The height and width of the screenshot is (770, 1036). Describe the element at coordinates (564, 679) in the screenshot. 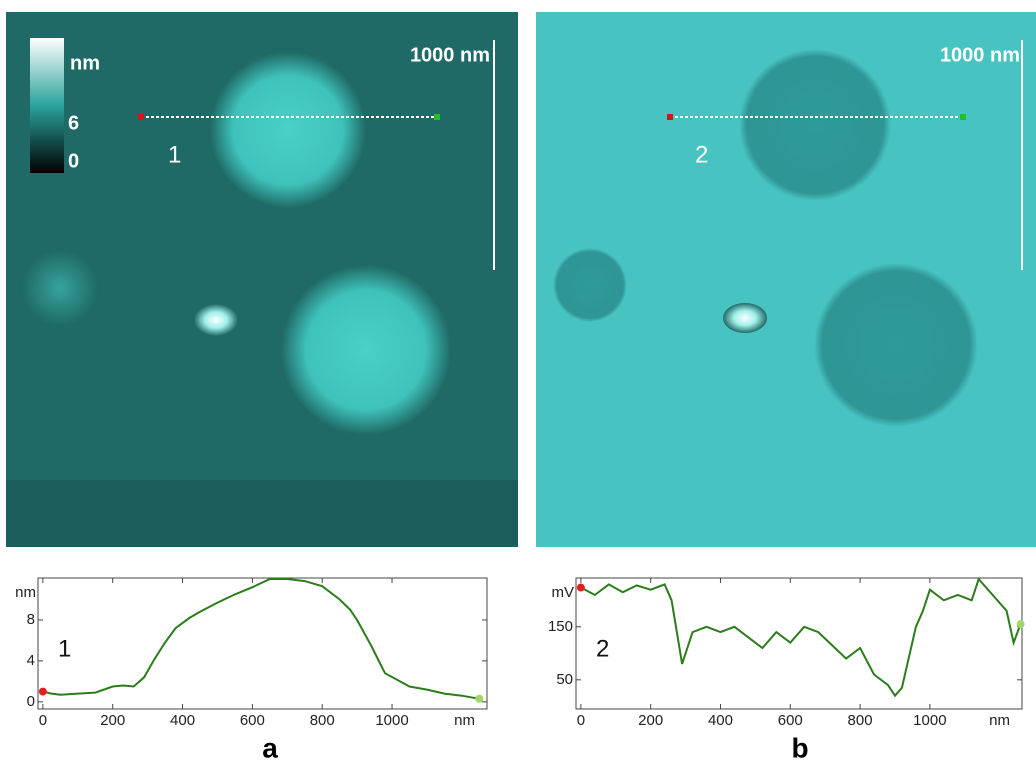

I see `y-tick-label: 50` at that location.